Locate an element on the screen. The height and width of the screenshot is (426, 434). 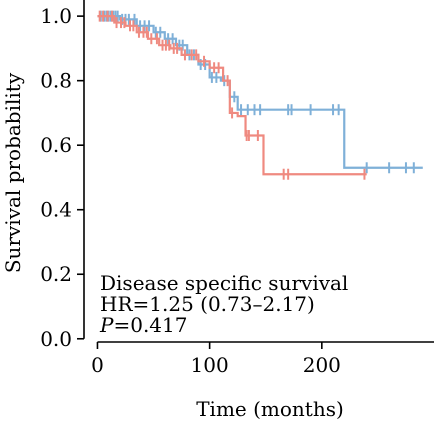
x-tick-label: 100 is located at coordinates (210, 365).